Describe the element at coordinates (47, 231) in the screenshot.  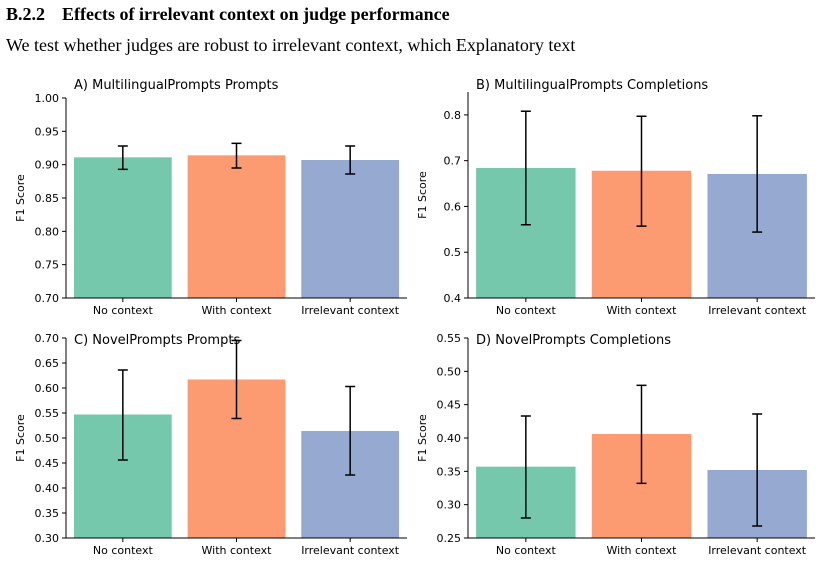
I see `y-tick-label: 0.80` at that location.